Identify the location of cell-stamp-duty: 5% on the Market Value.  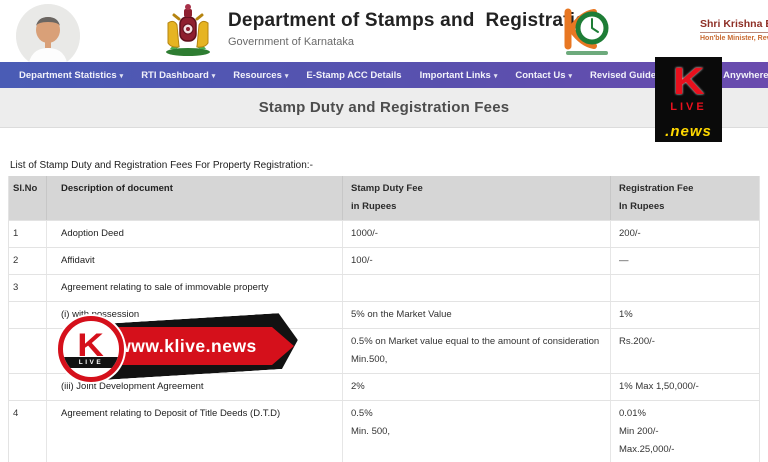
(477, 315).